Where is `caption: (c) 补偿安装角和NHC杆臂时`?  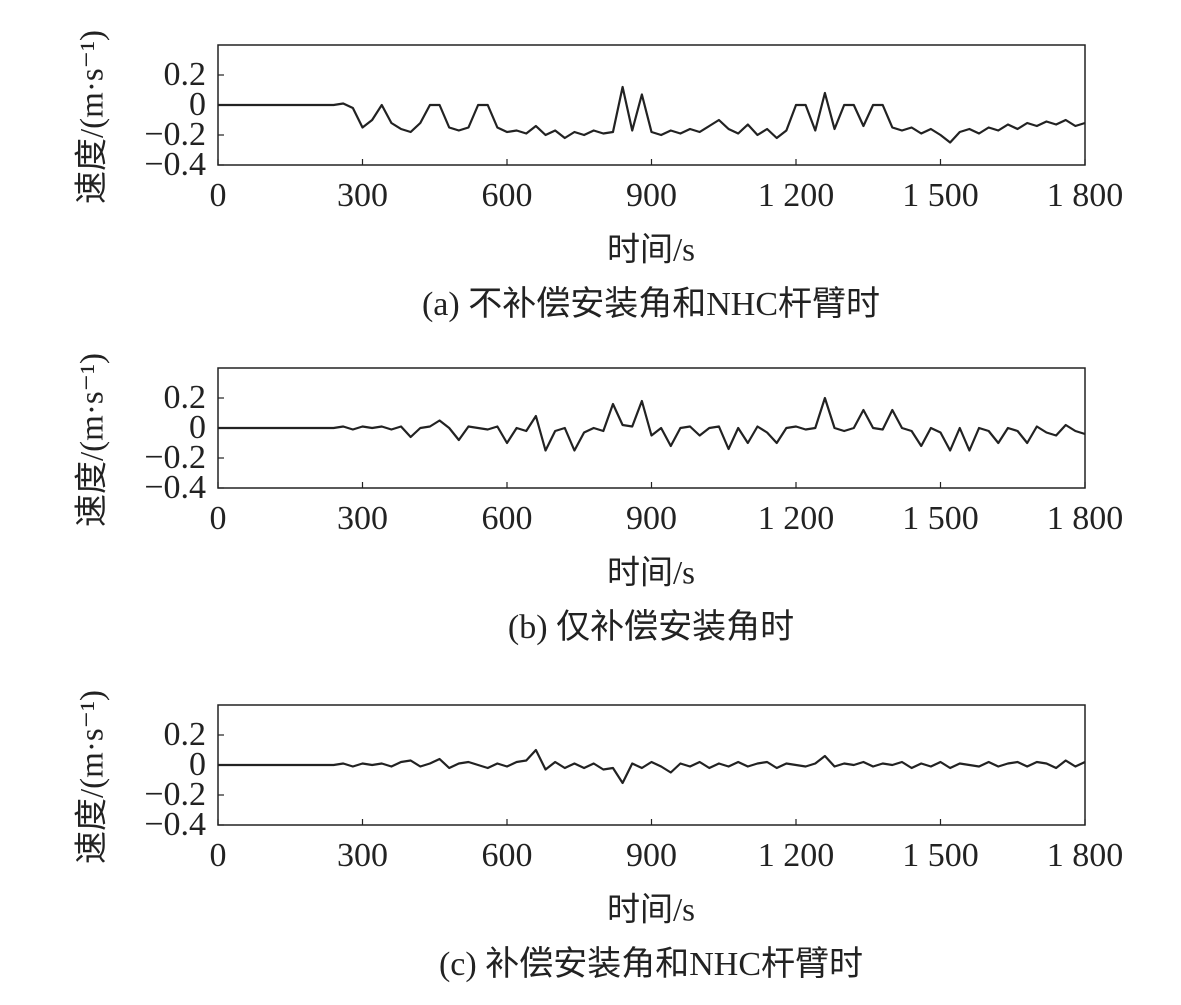
caption: (c) 补偿安装角和NHC杆臂时 is located at coordinates (651, 964).